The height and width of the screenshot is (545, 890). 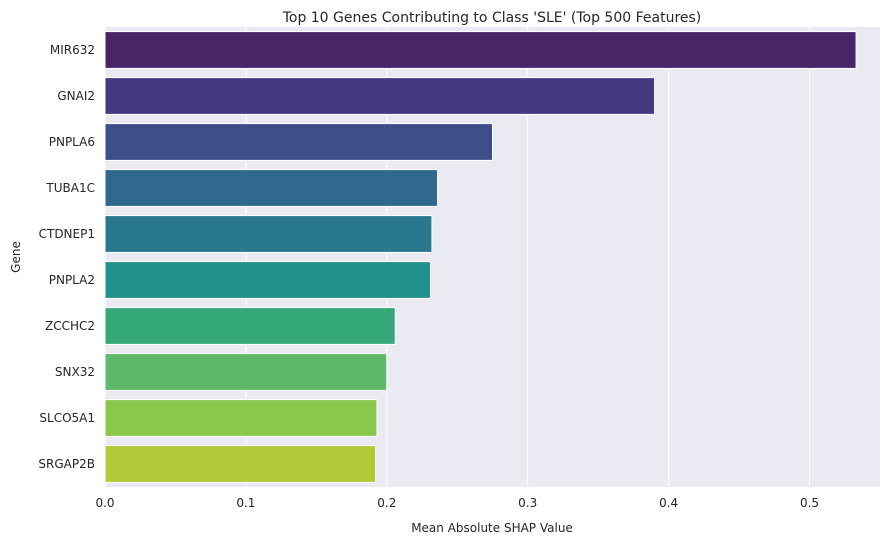 I want to click on x-tick-label: 0.2, so click(x=386, y=503).